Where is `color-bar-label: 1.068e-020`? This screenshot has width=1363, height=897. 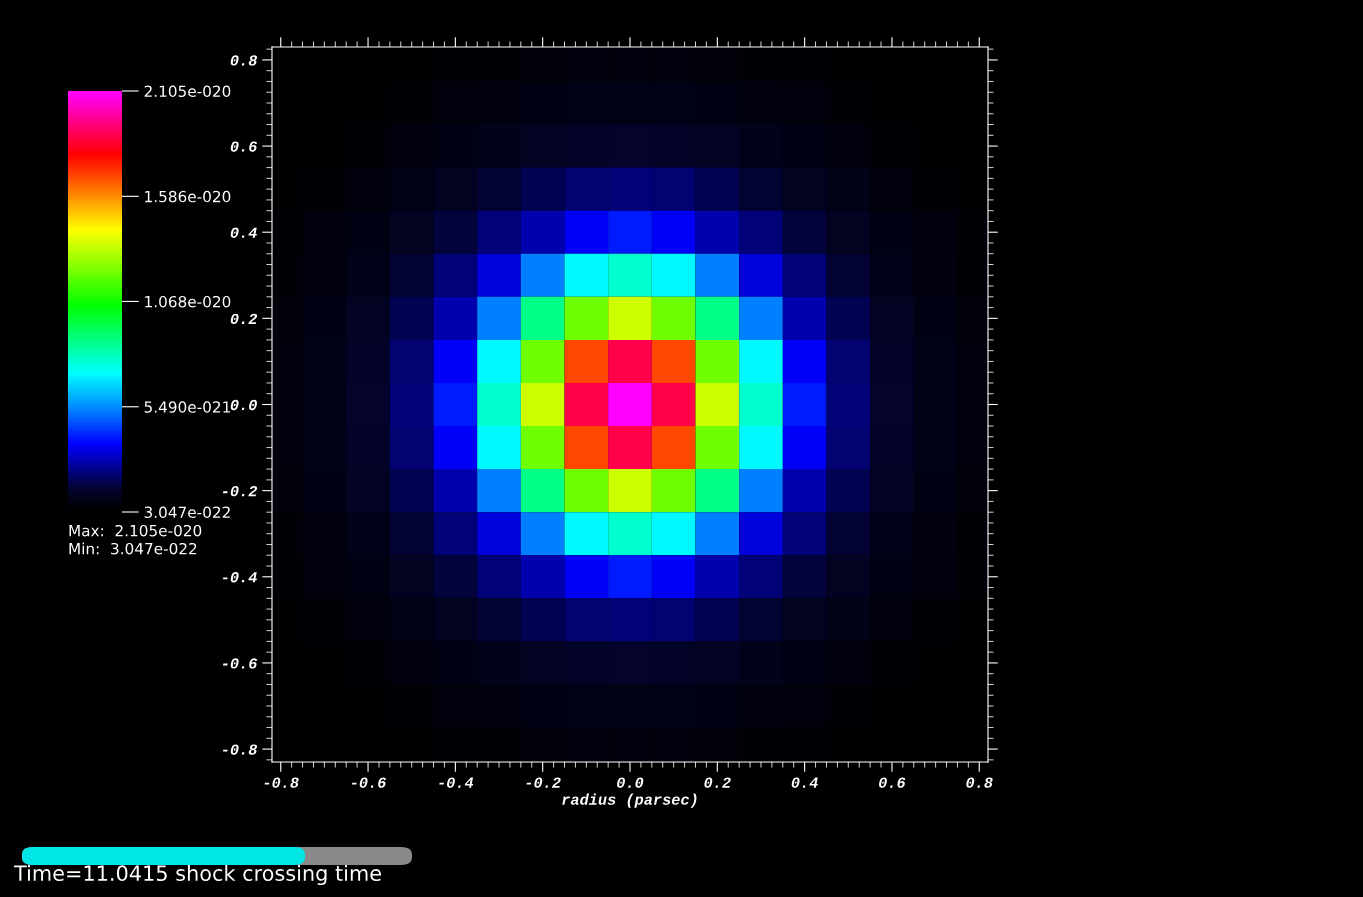 color-bar-label: 1.068e-020 is located at coordinates (188, 301).